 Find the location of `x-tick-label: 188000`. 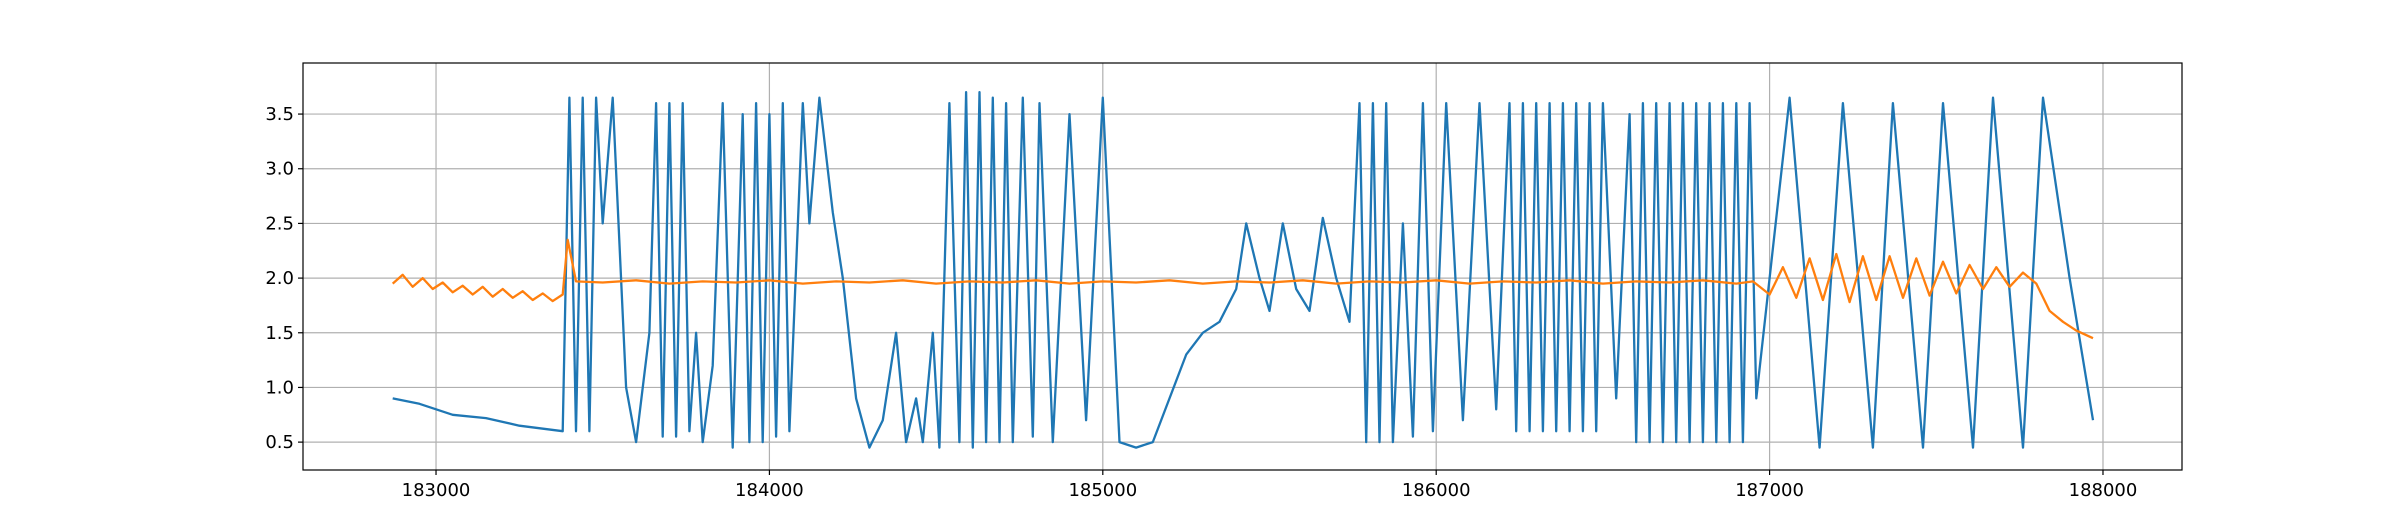

x-tick-label: 188000 is located at coordinates (2103, 490).